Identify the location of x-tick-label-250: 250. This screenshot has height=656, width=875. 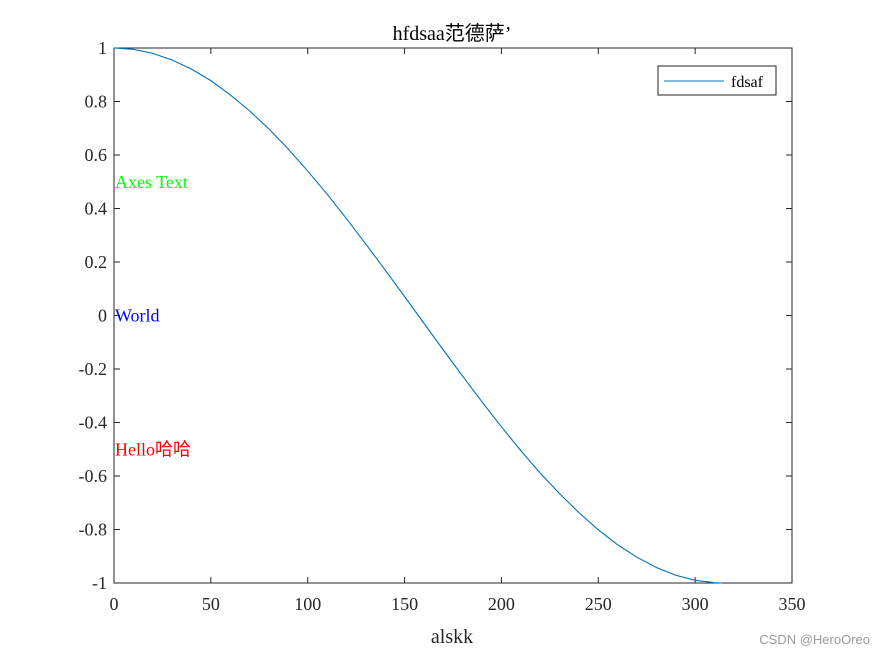
(598, 604).